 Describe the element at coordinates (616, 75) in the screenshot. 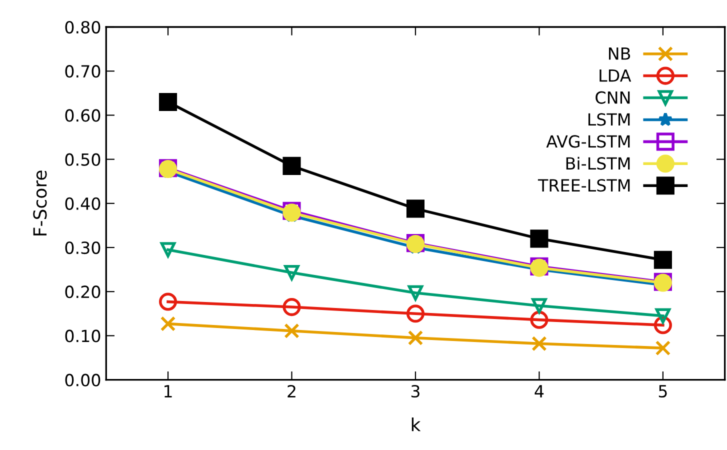

I see `legend-label: LDA` at that location.